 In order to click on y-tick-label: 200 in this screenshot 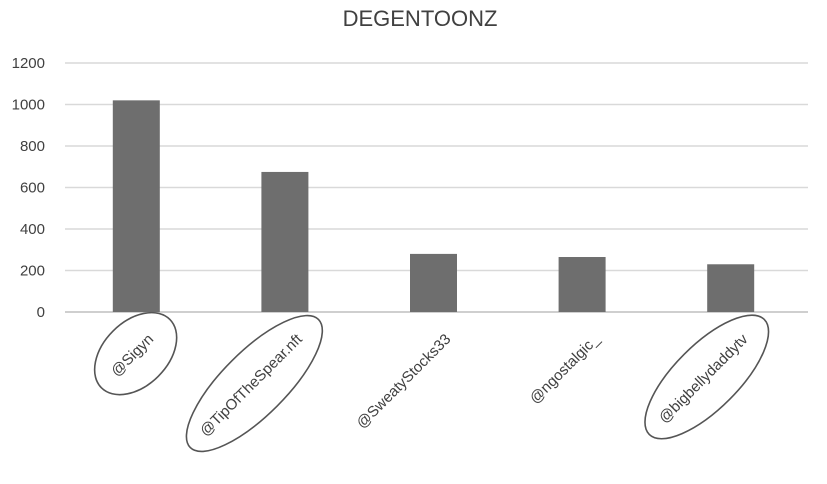, I will do `click(32, 271)`.